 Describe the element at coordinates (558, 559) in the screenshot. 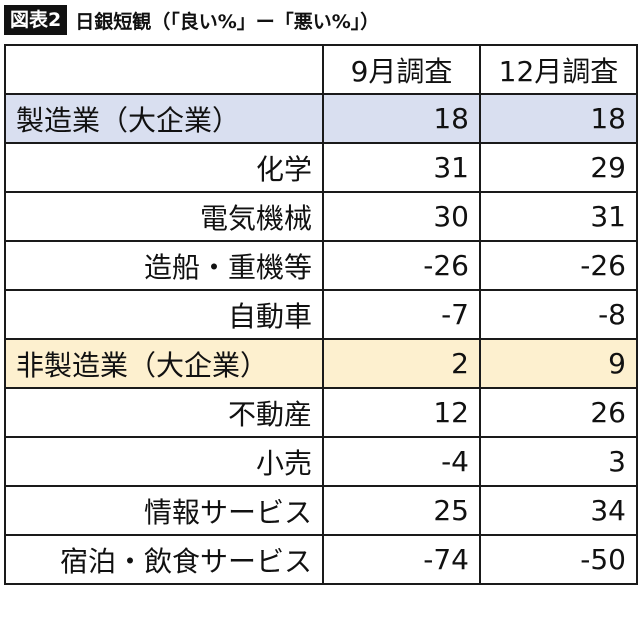

I see `value-dec: -50` at that location.